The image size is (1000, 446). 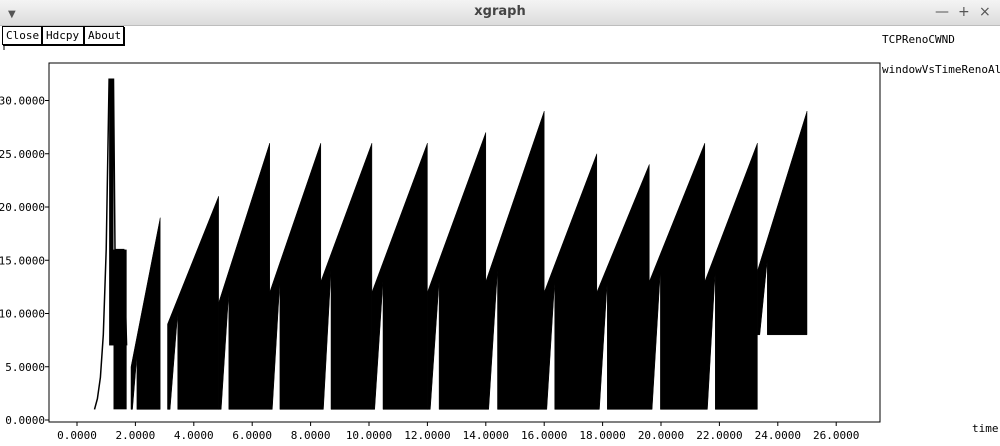 What do you see at coordinates (25, 367) in the screenshot?
I see `y-tick-label: 5.0000` at bounding box center [25, 367].